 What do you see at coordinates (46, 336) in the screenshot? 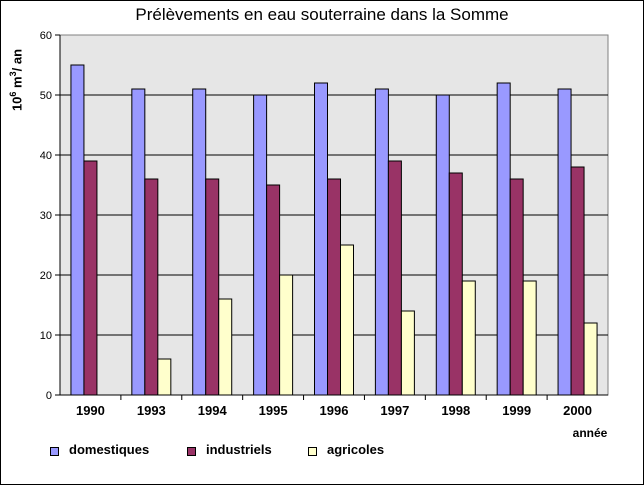
I see `y-tick-label: 10` at bounding box center [46, 336].